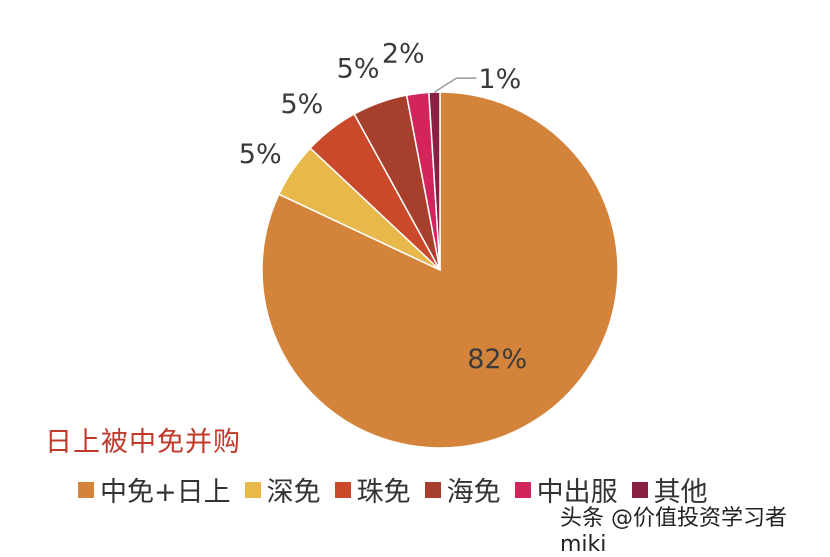  What do you see at coordinates (165, 492) in the screenshot?
I see `legend-label: 中免+日上` at bounding box center [165, 492].